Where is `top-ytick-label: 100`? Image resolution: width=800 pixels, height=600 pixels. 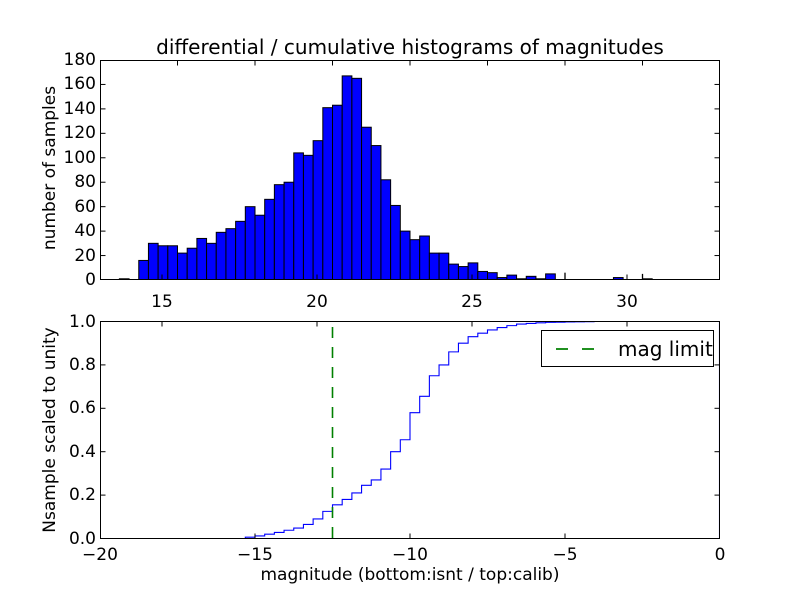 top-ytick-label: 100 is located at coordinates (79, 157).